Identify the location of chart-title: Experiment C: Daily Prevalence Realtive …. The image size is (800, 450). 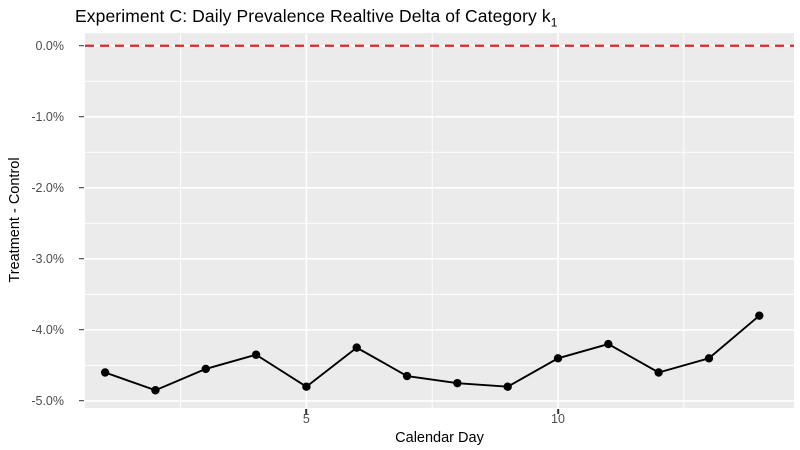
(316, 18).